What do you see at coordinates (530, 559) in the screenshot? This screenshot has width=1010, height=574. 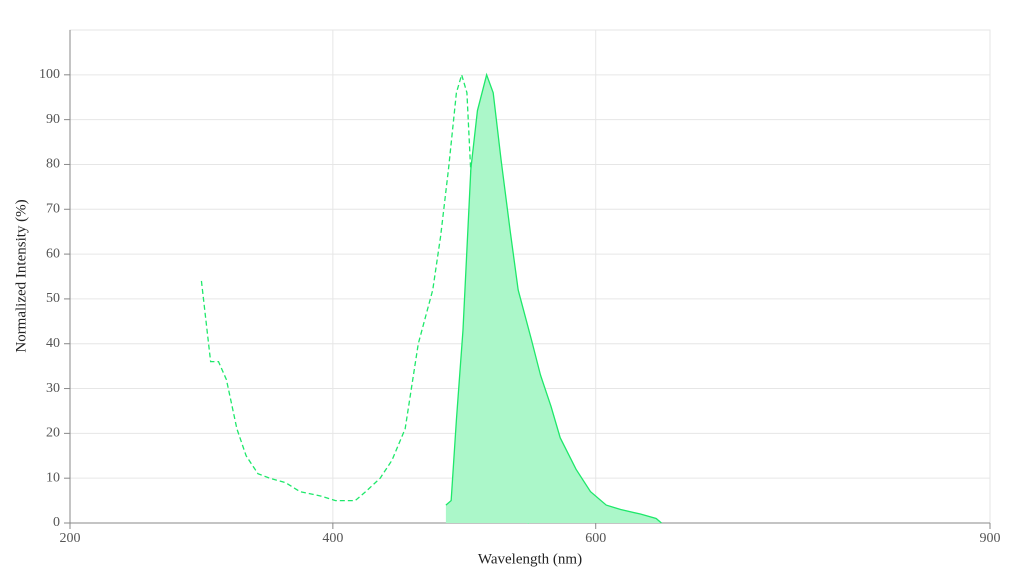 I see `x-axis-label: Wavelength (nm)` at bounding box center [530, 559].